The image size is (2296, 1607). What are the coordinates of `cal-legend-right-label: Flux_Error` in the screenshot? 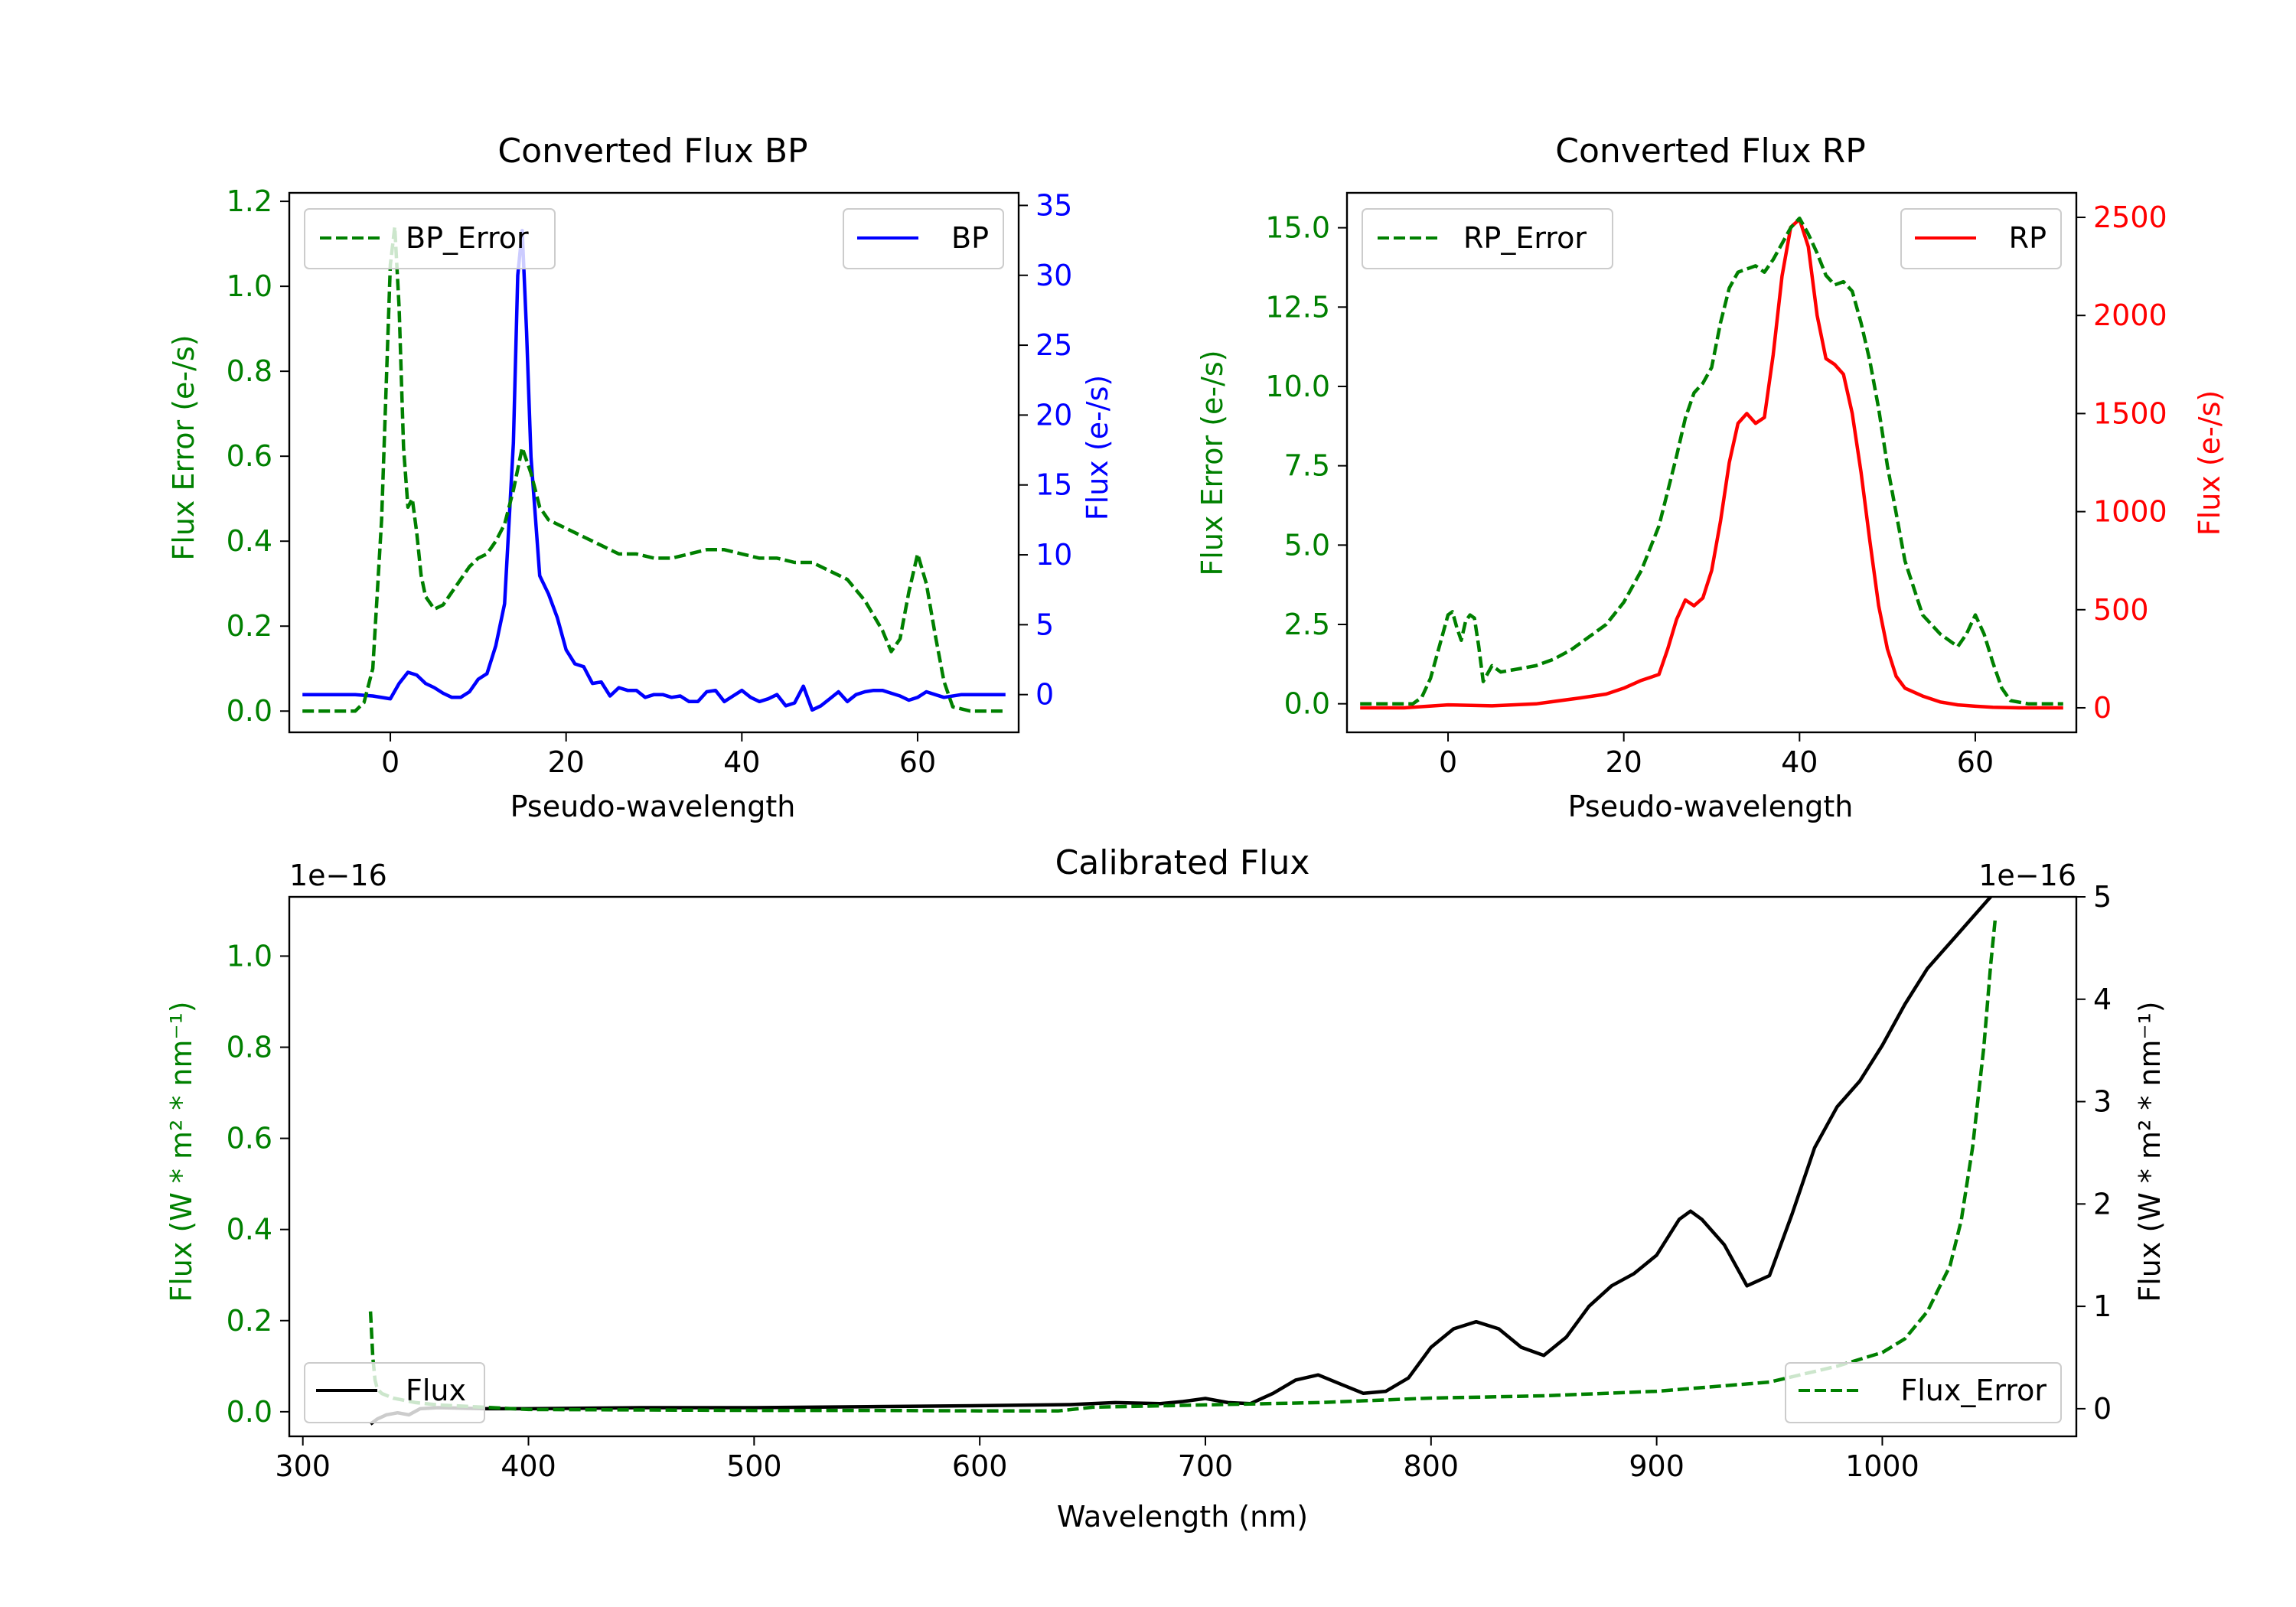 It's located at (1973, 1390).